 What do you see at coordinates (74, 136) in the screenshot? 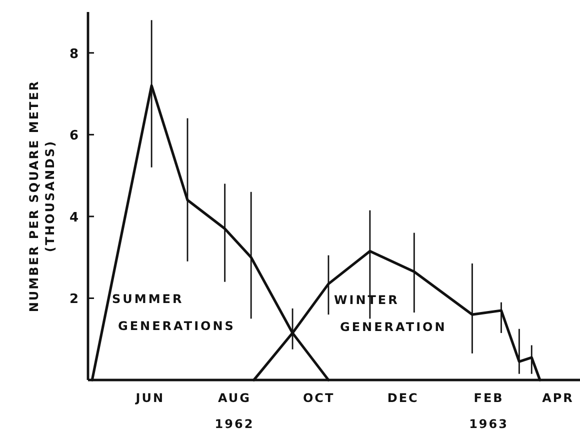
I see `y-tick-label: 6` at bounding box center [74, 136].